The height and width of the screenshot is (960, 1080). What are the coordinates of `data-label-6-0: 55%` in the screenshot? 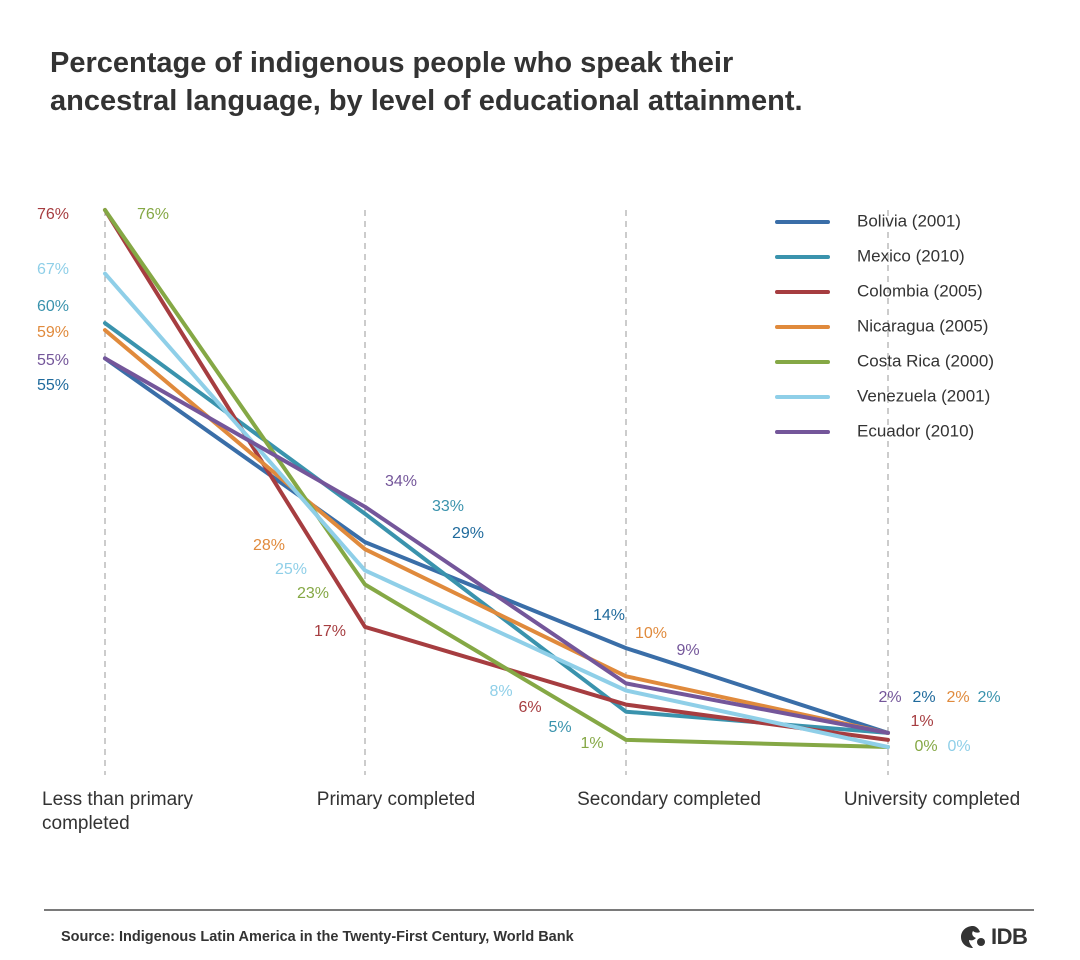 It's located at (53, 360).